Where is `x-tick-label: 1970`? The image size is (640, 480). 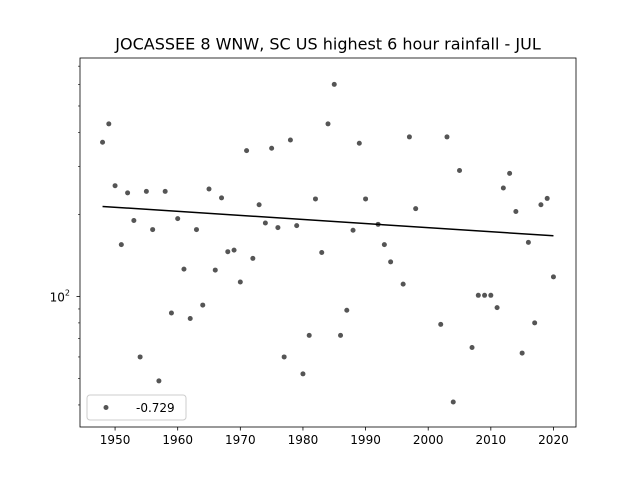
x-tick-label: 1970 is located at coordinates (240, 440).